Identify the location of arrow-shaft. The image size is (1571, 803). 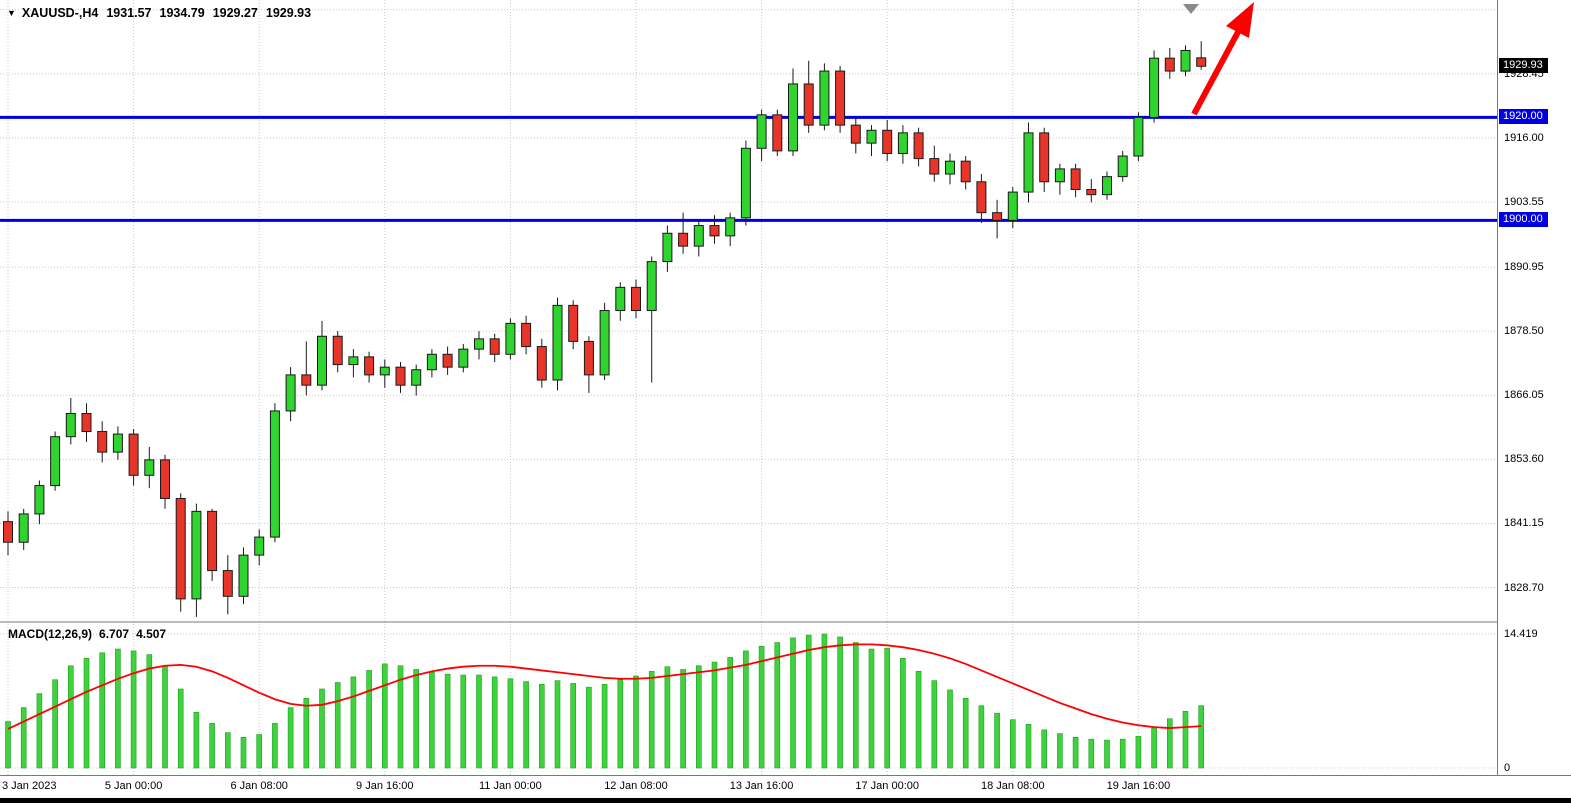
(1216, 73).